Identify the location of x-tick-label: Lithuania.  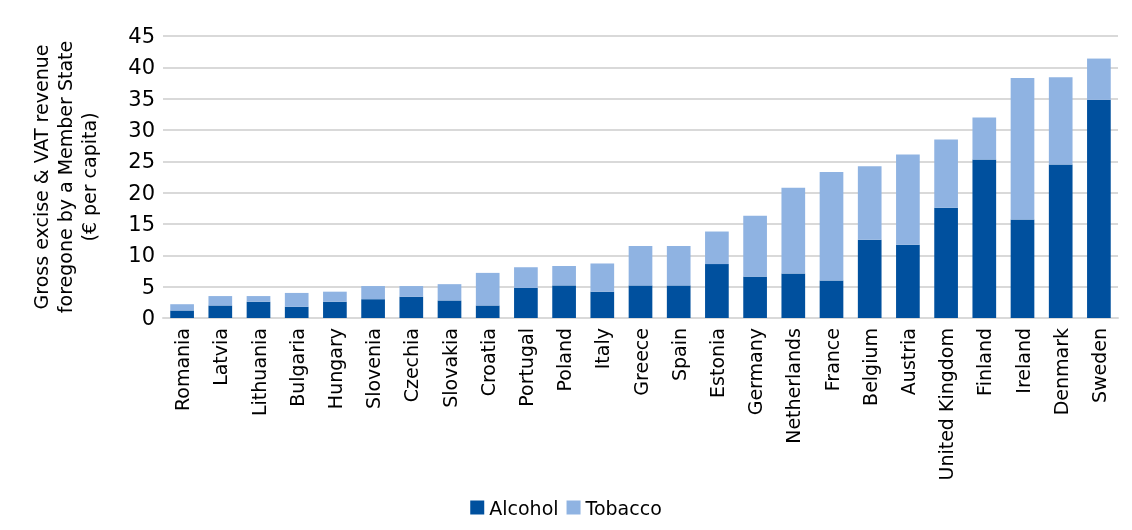
(258, 372).